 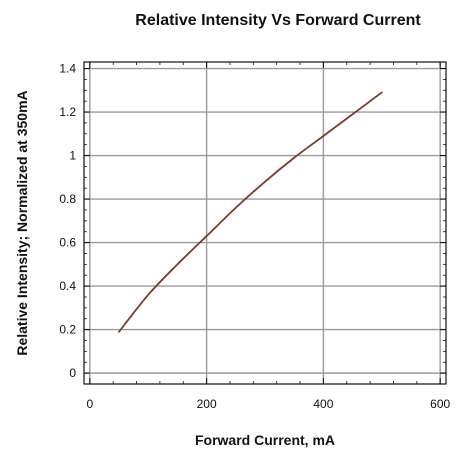 What do you see at coordinates (67, 112) in the screenshot?
I see `y-tick-label: 1.2` at bounding box center [67, 112].